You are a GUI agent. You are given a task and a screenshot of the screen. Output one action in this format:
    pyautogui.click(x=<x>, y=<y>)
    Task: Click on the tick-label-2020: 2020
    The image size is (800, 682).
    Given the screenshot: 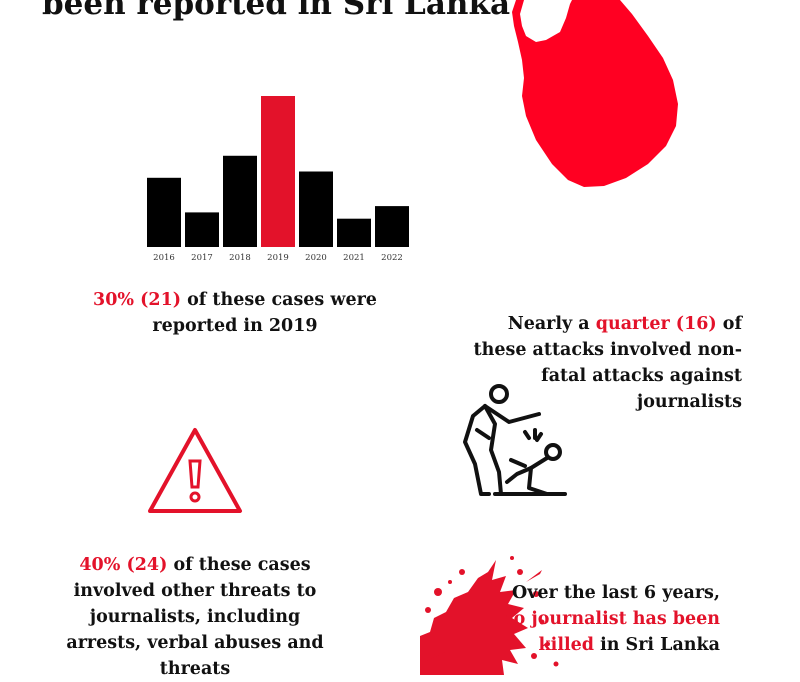 What is the action you would take?
    pyautogui.click(x=316, y=258)
    